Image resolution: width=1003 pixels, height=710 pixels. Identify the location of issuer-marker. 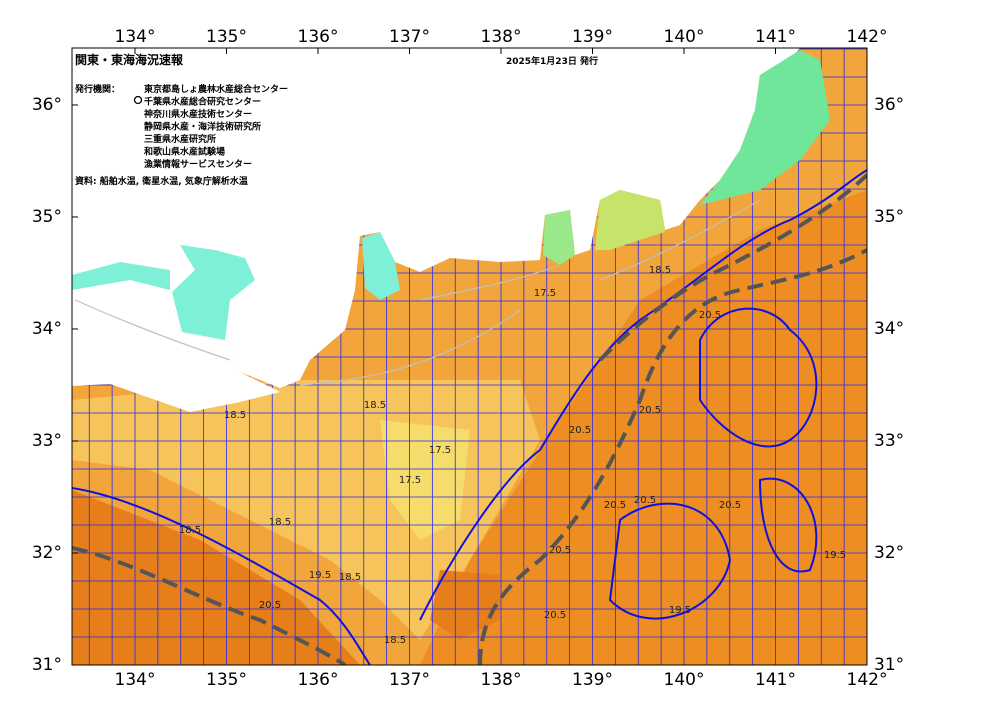
(138, 100).